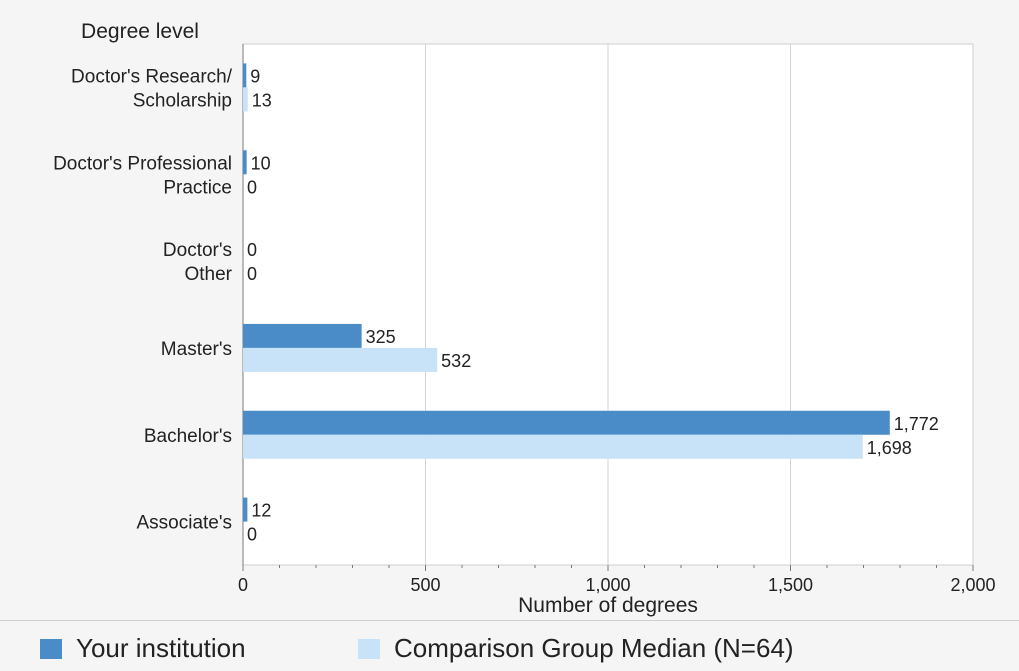  Describe the element at coordinates (152, 76) in the screenshot. I see `category-label: Doctor's Research/` at that location.